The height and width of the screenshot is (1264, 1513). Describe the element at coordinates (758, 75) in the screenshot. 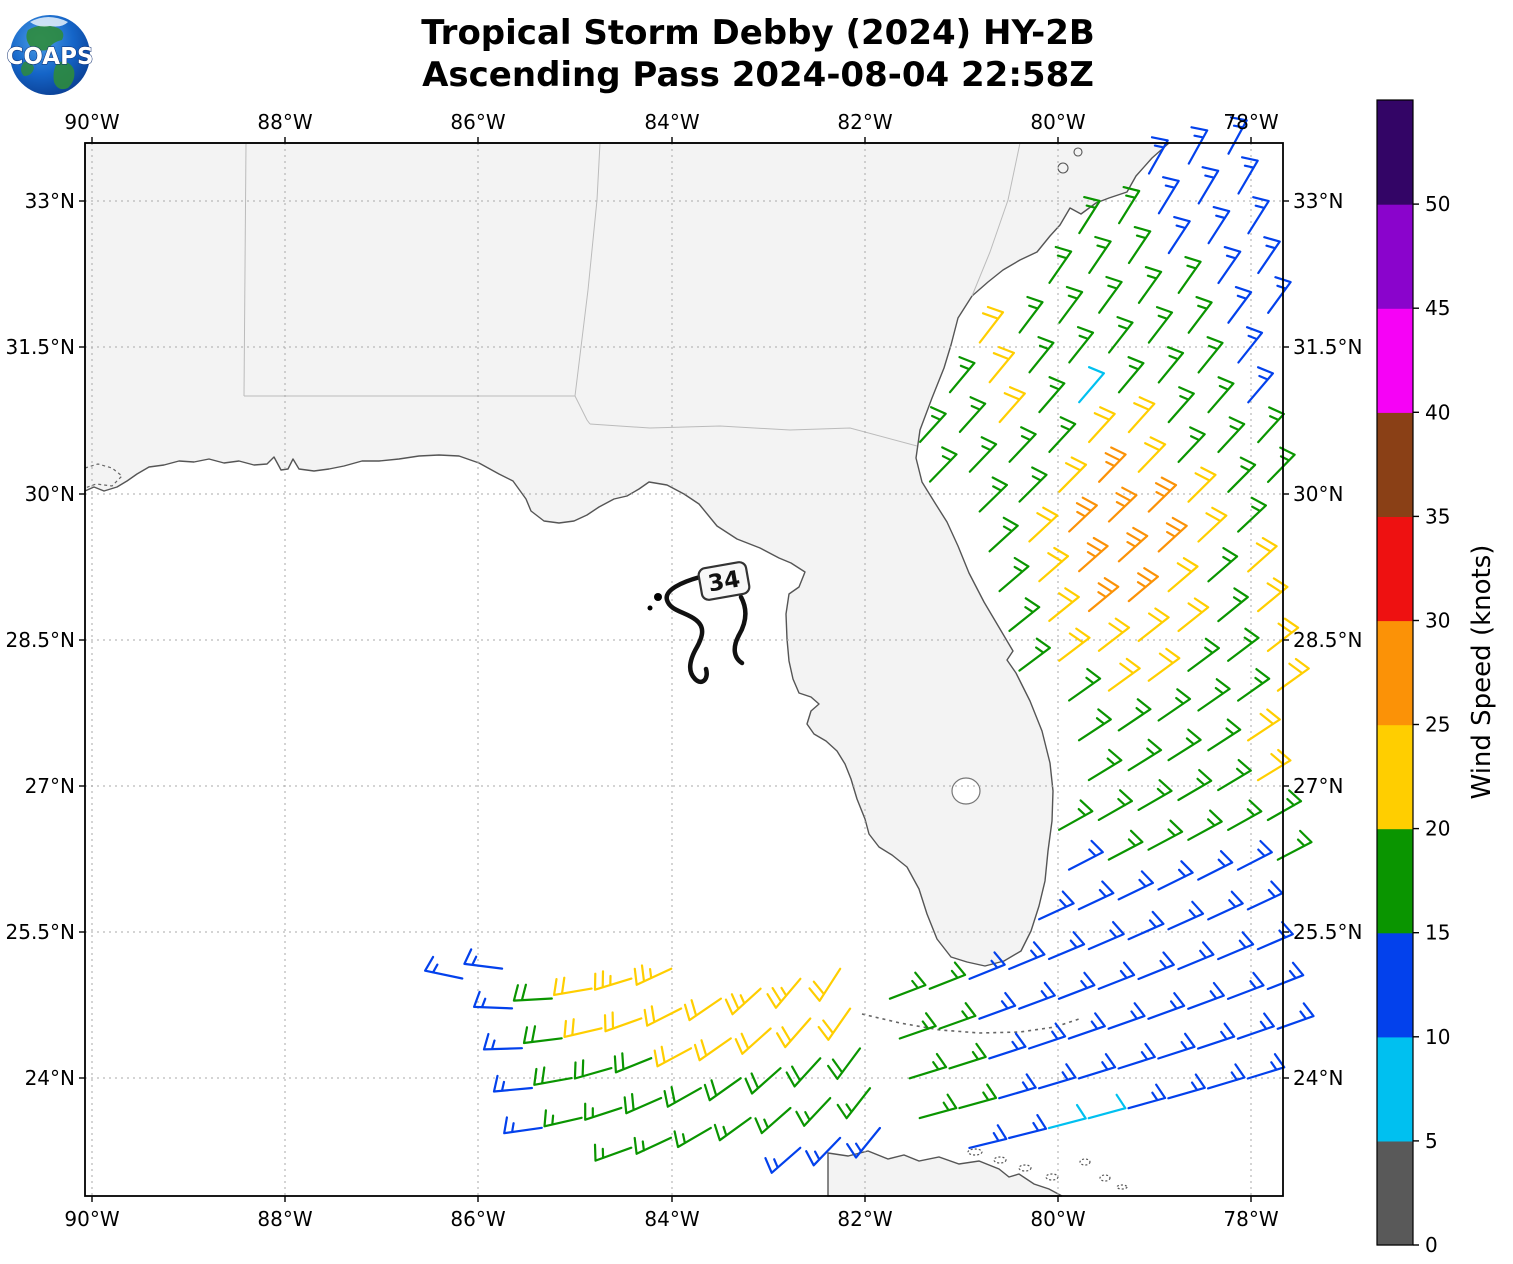

I see `plot-title-line2: Ascending Pass 2024-08-04 22:58Z` at that location.